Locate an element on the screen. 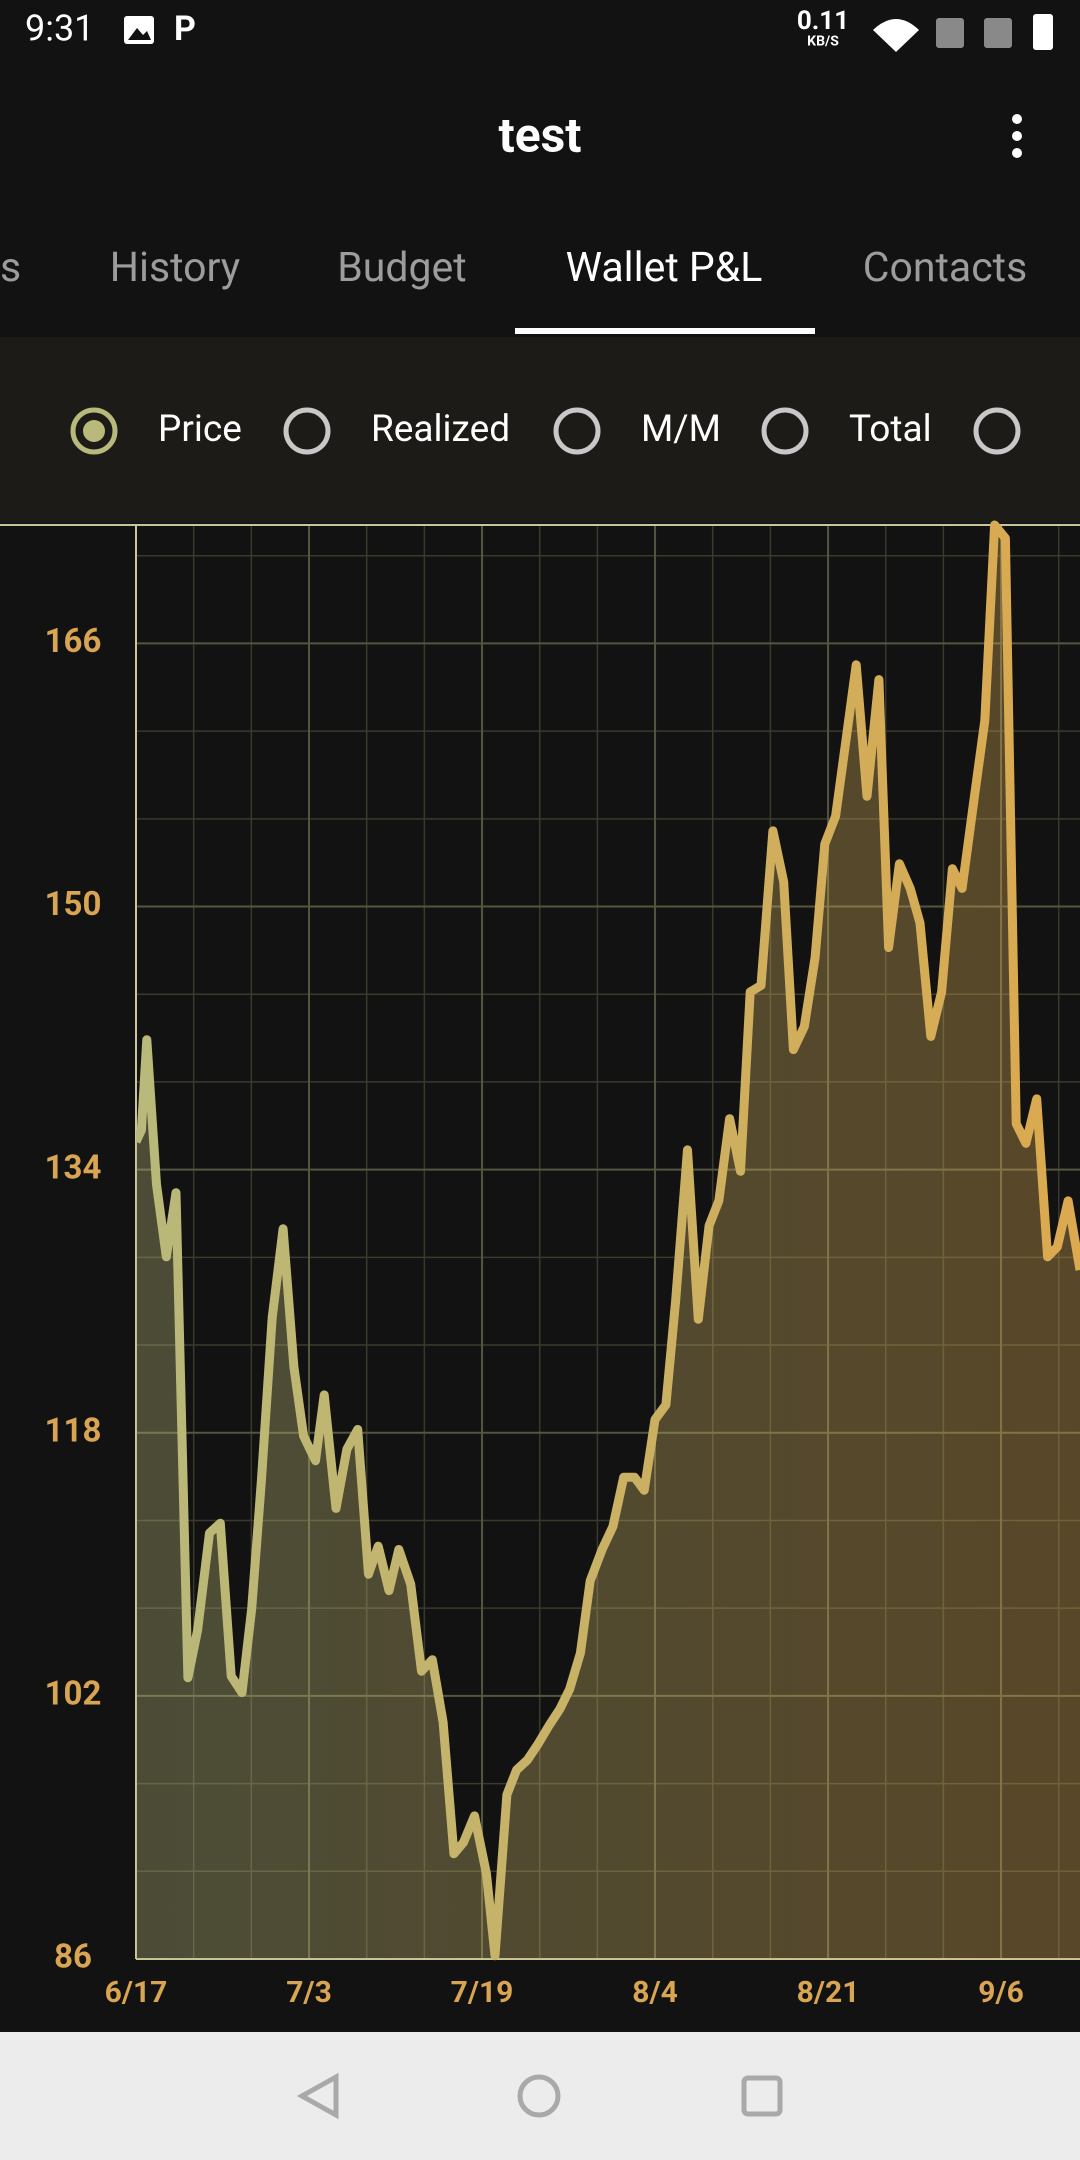 Image resolution: width=1080 pixels, height=2160 pixels. y-tick-label: 102 is located at coordinates (73, 1694).